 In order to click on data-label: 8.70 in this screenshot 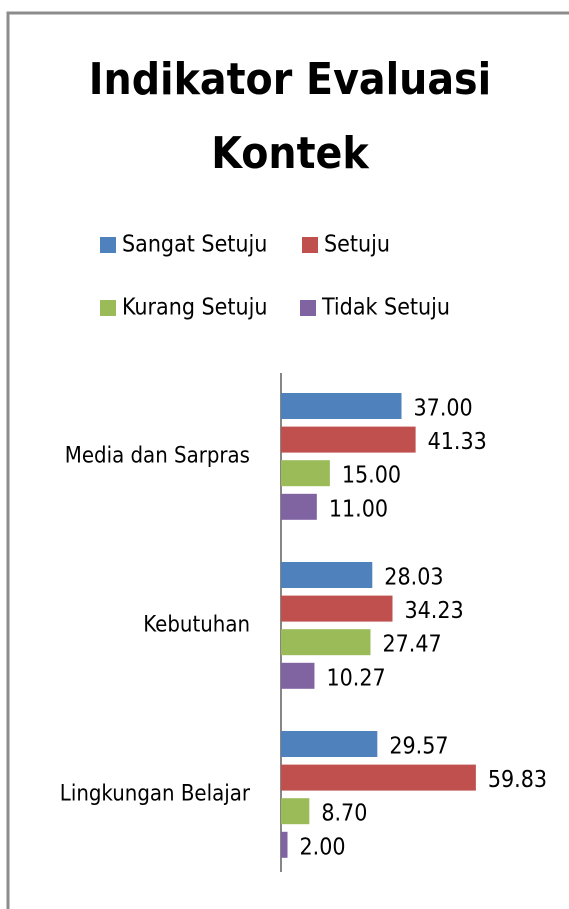, I will do `click(344, 814)`.